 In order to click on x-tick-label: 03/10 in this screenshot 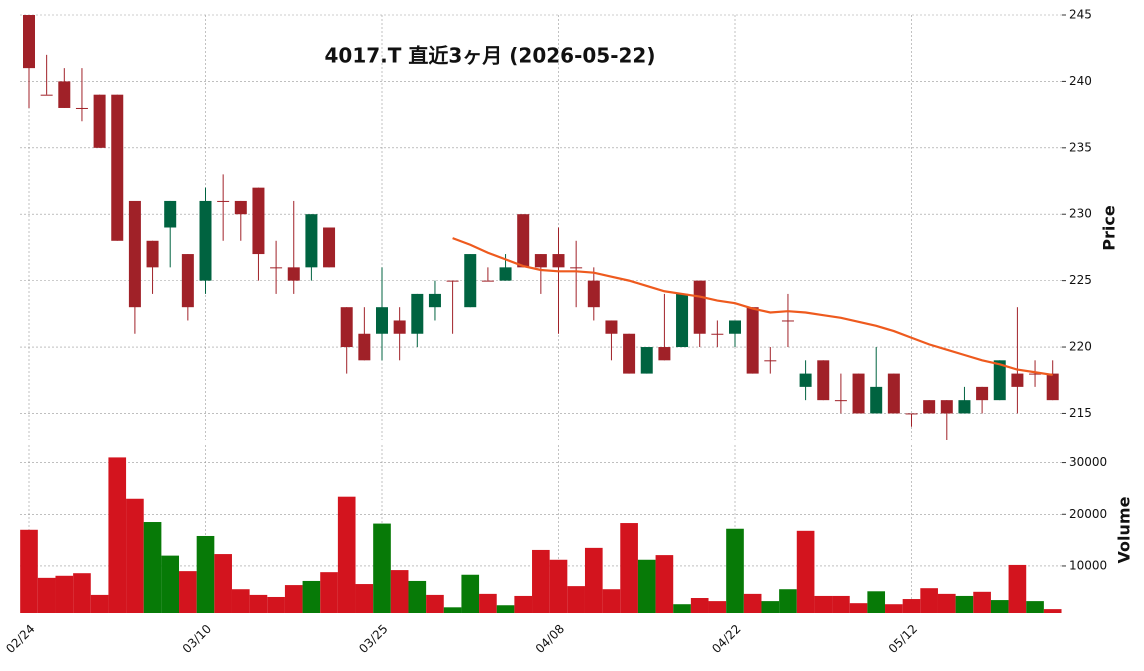, I will do `click(197, 639)`.